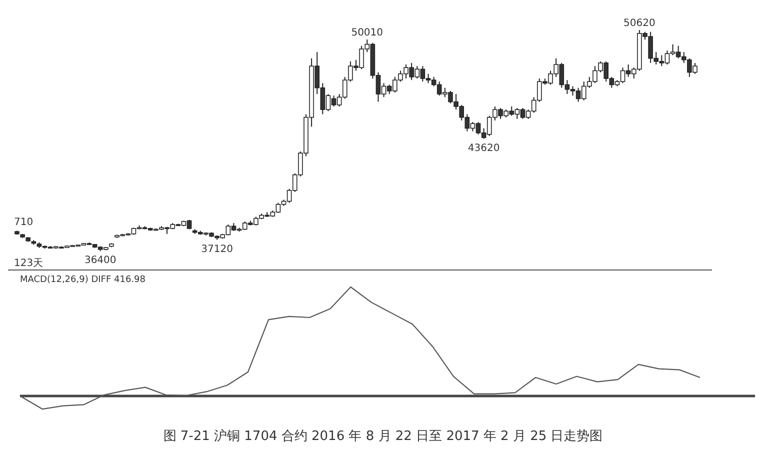  Describe the element at coordinates (217, 249) in the screenshot. I see `annotation: 37120` at that location.